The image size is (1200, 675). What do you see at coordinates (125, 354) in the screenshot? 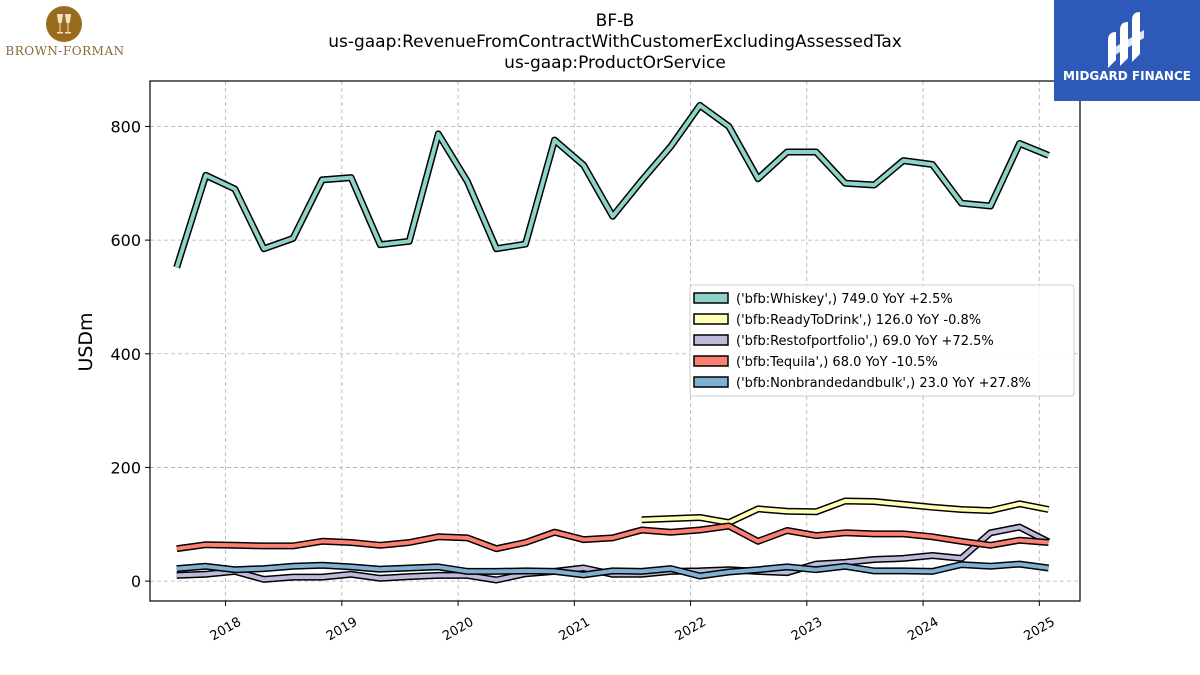
I see `y-tick-label: 400` at bounding box center [125, 354].